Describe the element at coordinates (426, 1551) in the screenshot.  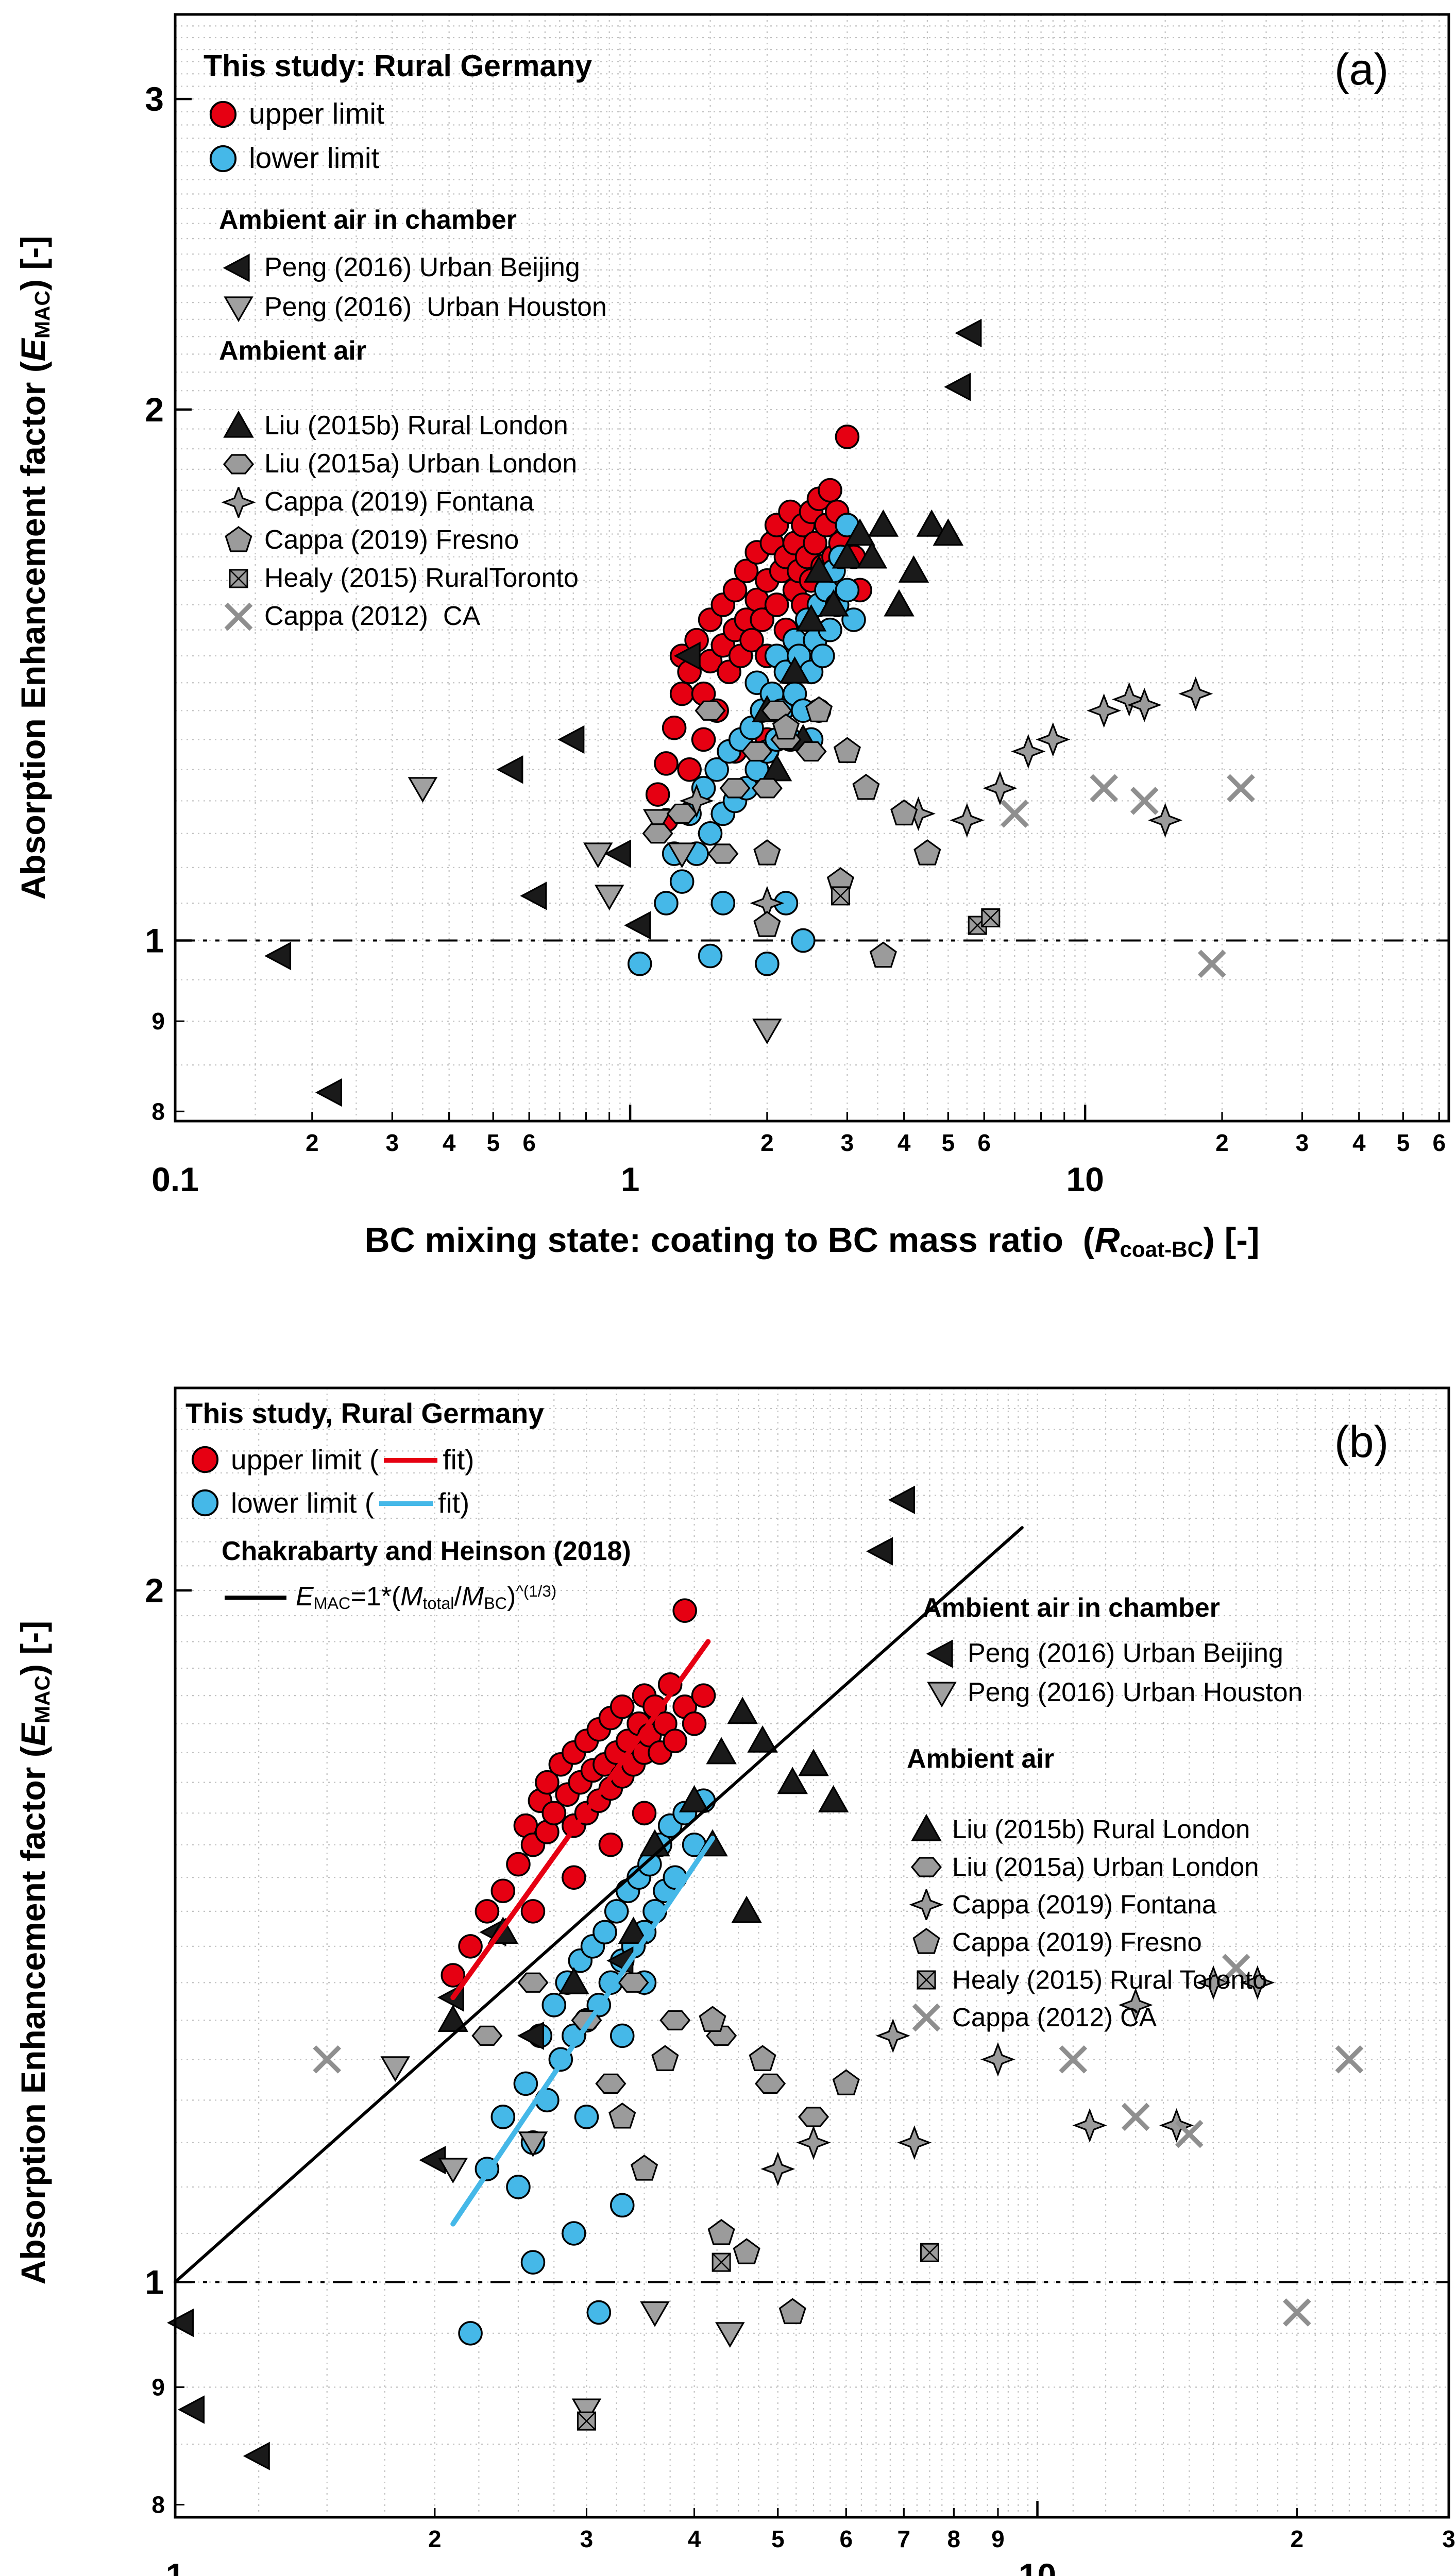
I see `legend-header: Chakrabarty and Heinson (2018)` at that location.